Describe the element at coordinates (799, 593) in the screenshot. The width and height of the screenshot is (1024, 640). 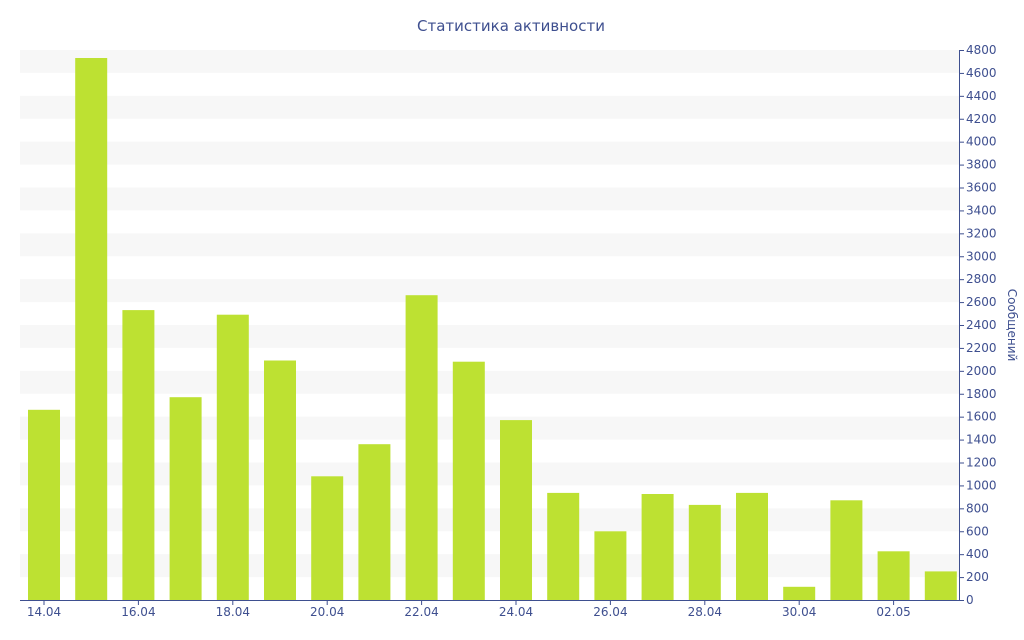
I see `bar-30.04` at that location.